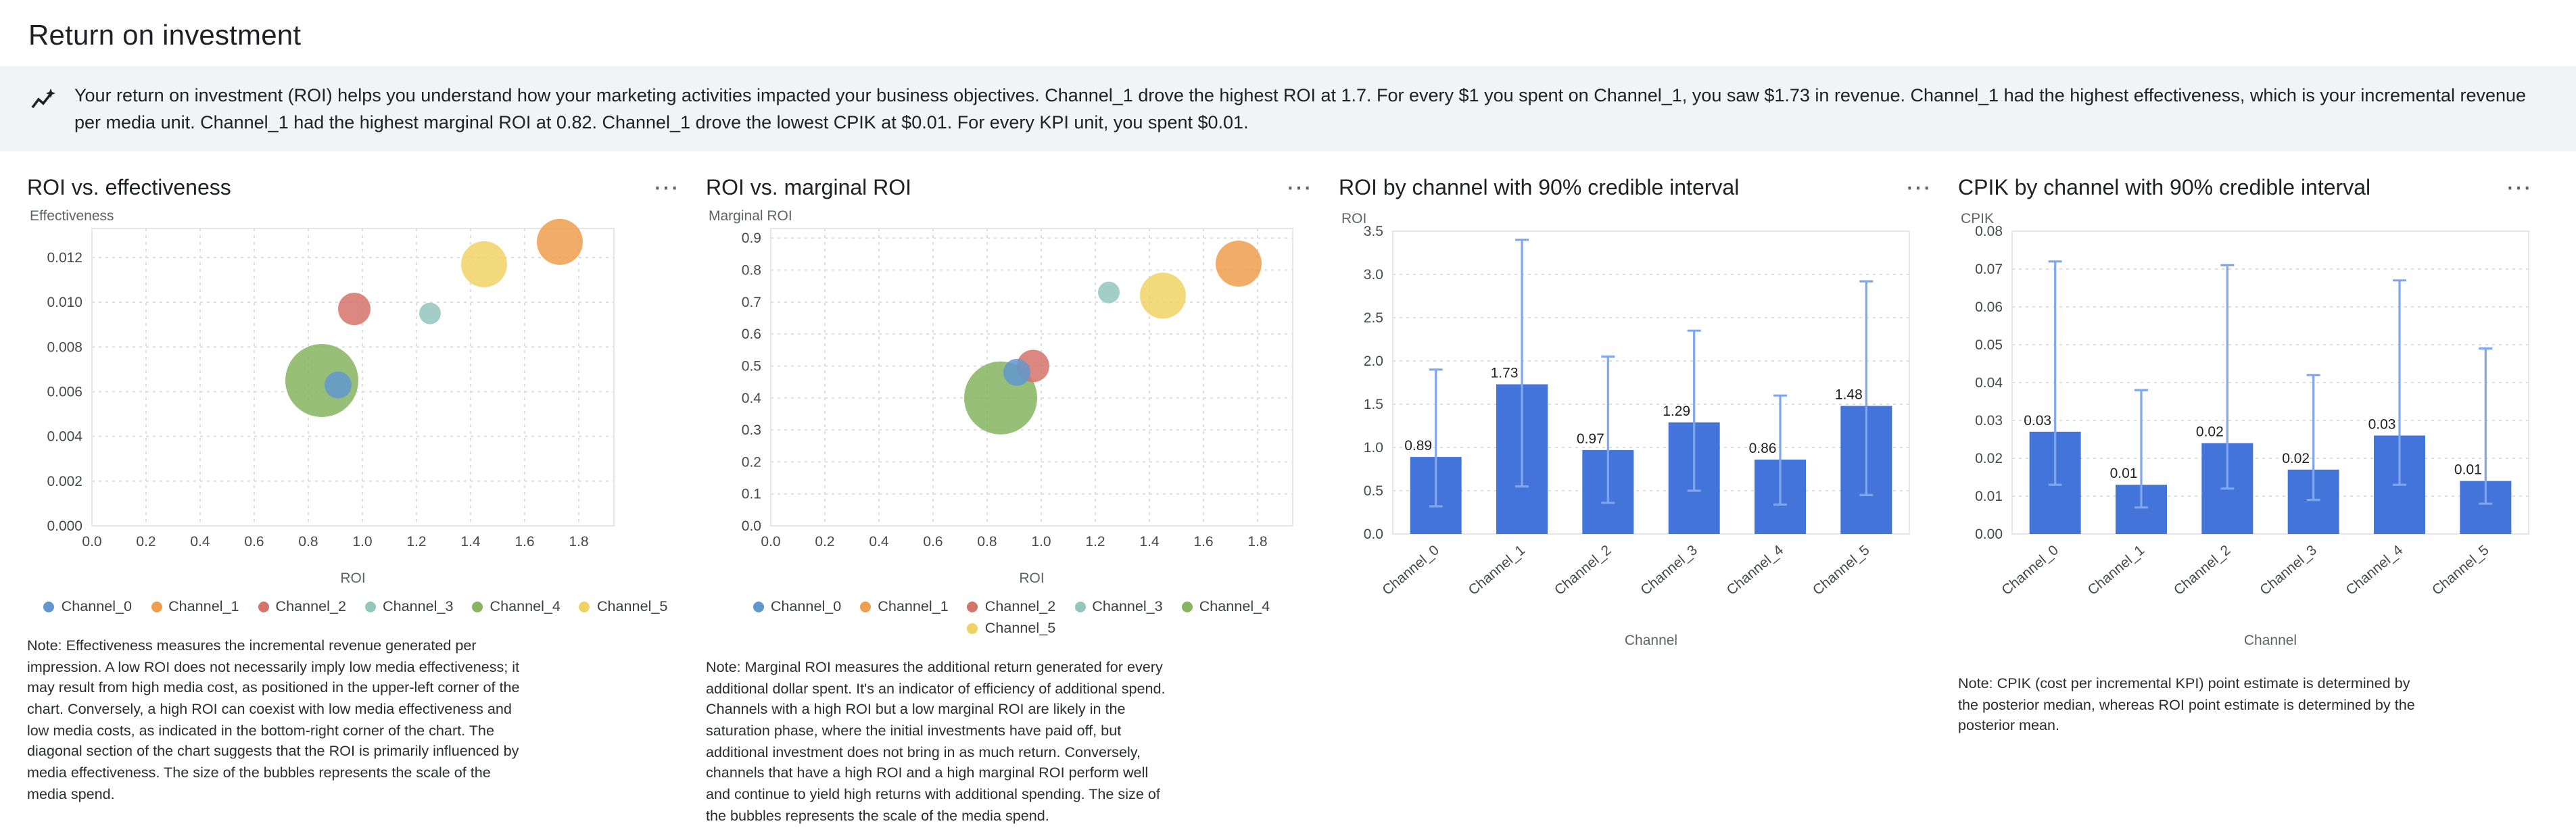 Image resolution: width=2576 pixels, height=828 pixels. I want to click on svg-text: 0.9, so click(751, 238).